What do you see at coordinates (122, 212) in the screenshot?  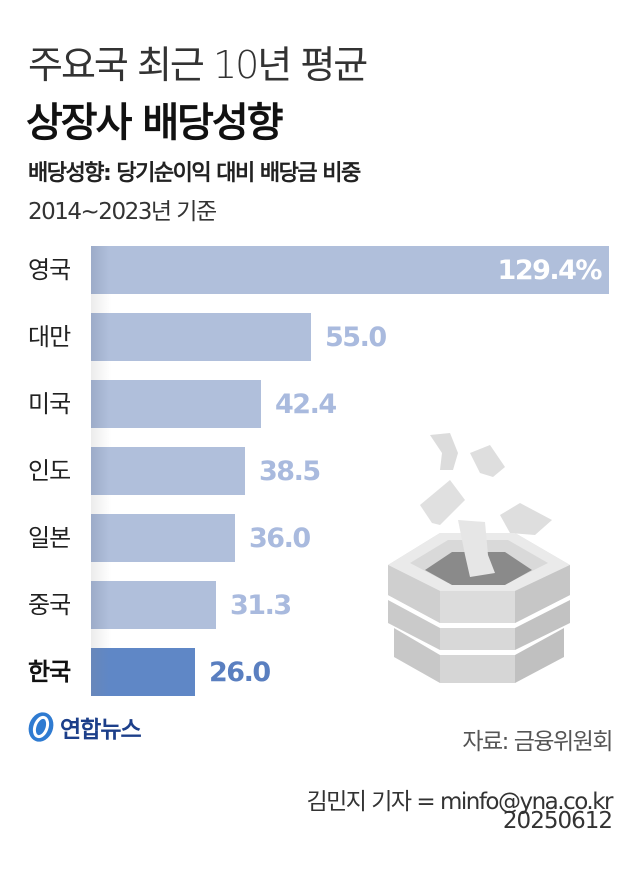 I see `period-note: 2014~2023년 기준` at bounding box center [122, 212].